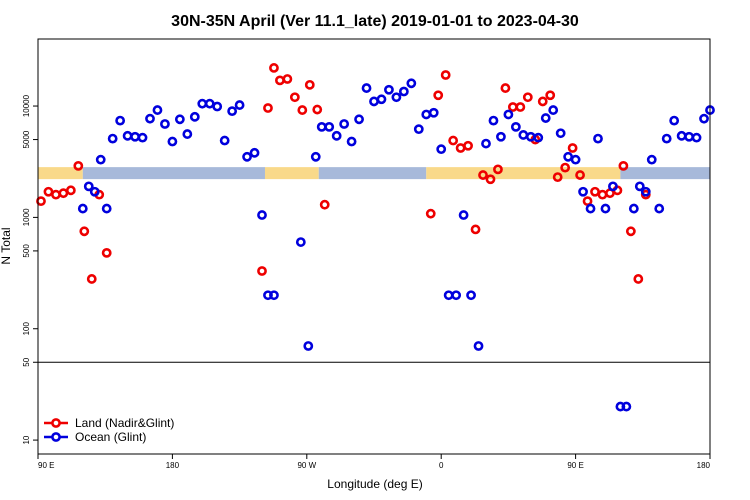 The width and height of the screenshot is (750, 500). Describe the element at coordinates (26, 251) in the screenshot. I see `y-tick-label: 500` at that location.